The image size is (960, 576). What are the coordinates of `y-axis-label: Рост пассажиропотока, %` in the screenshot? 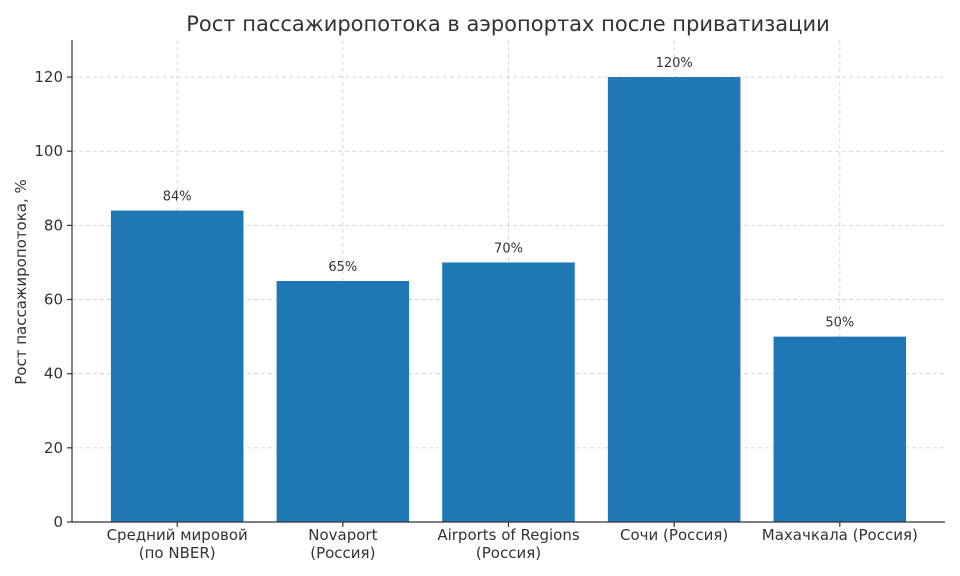 It's located at (21, 282).